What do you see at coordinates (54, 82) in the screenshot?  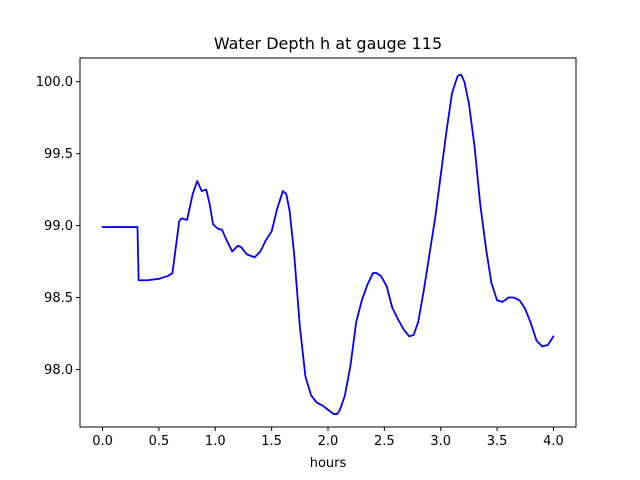 I see `y-tick-label: 100.0` at bounding box center [54, 82].